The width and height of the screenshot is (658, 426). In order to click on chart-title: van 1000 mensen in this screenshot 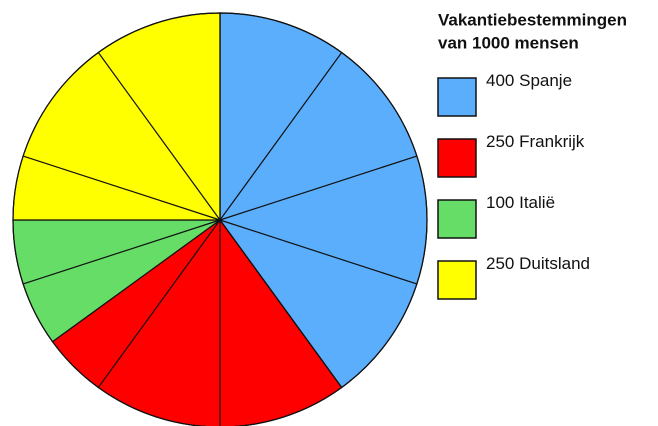, I will do `click(508, 42)`.